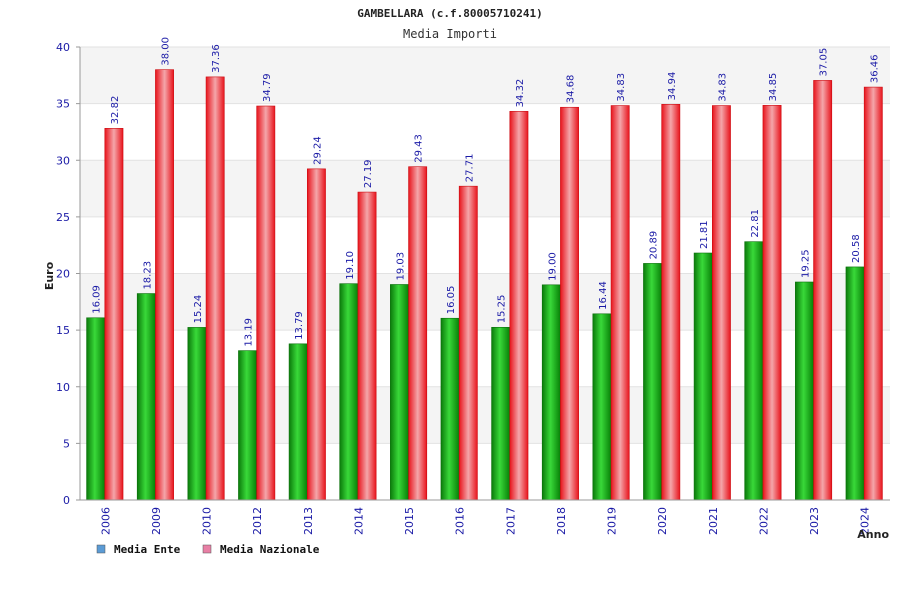 The image size is (900, 600). Describe the element at coordinates (147, 275) in the screenshot. I see `value-label: 18.23` at that location.